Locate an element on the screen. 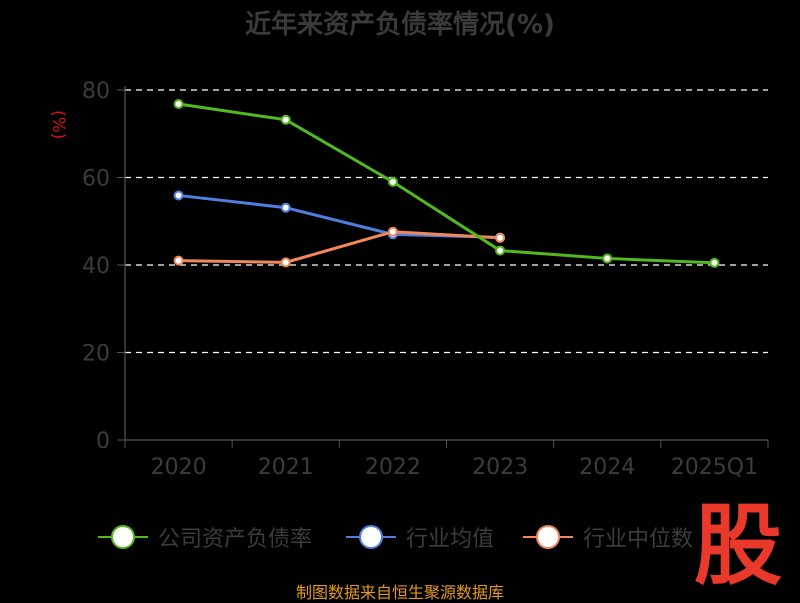 Image resolution: width=800 pixels, height=603 pixels. data-point-s0-2023 is located at coordinates (500, 250).